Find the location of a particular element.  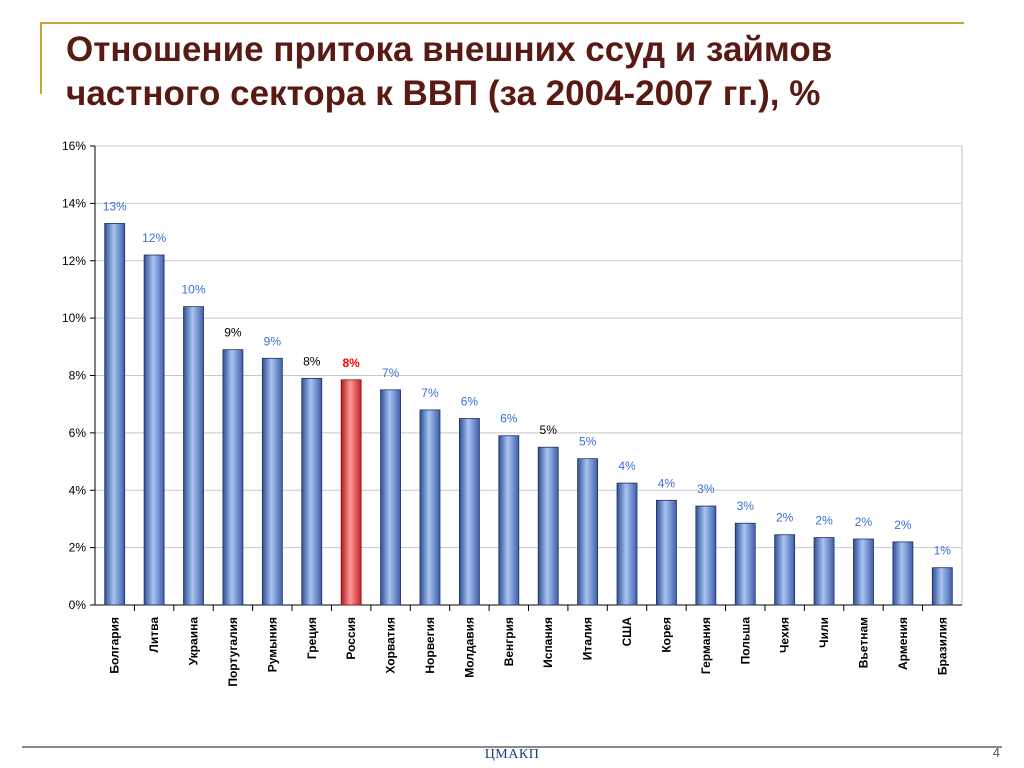

x-tick-label: Италия is located at coordinates (588, 638).